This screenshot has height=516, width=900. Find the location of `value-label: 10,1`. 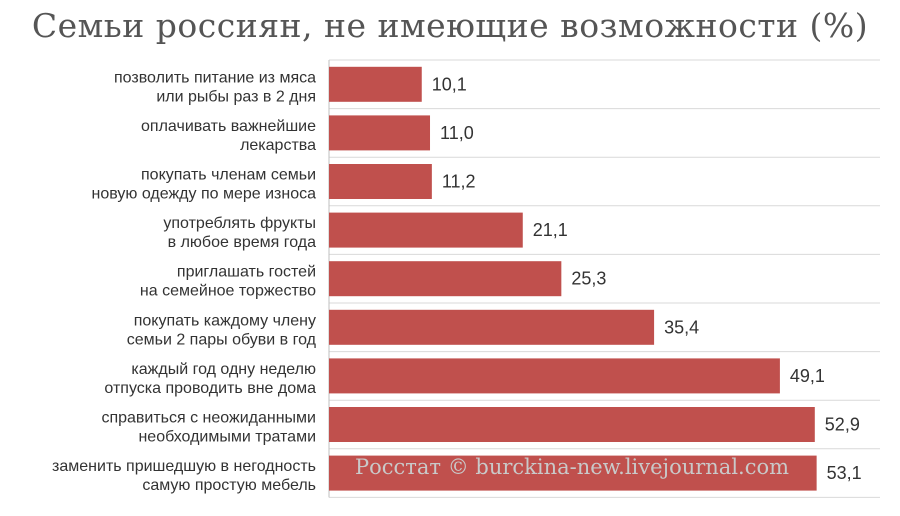

value-label: 10,1 is located at coordinates (449, 84).